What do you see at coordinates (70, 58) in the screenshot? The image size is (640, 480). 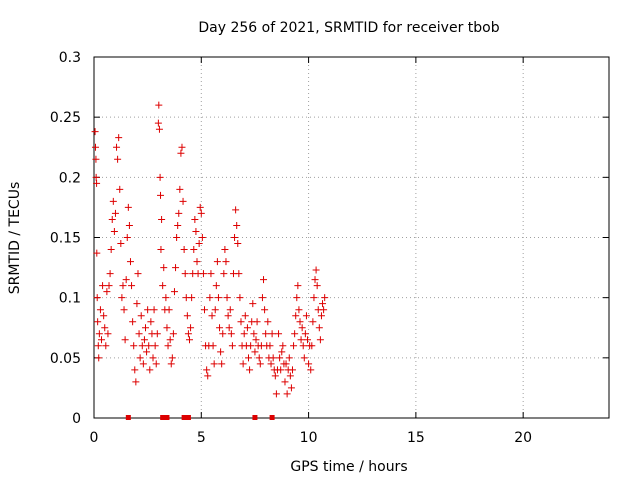 I see `y-tick-label: 0.3` at bounding box center [70, 58].